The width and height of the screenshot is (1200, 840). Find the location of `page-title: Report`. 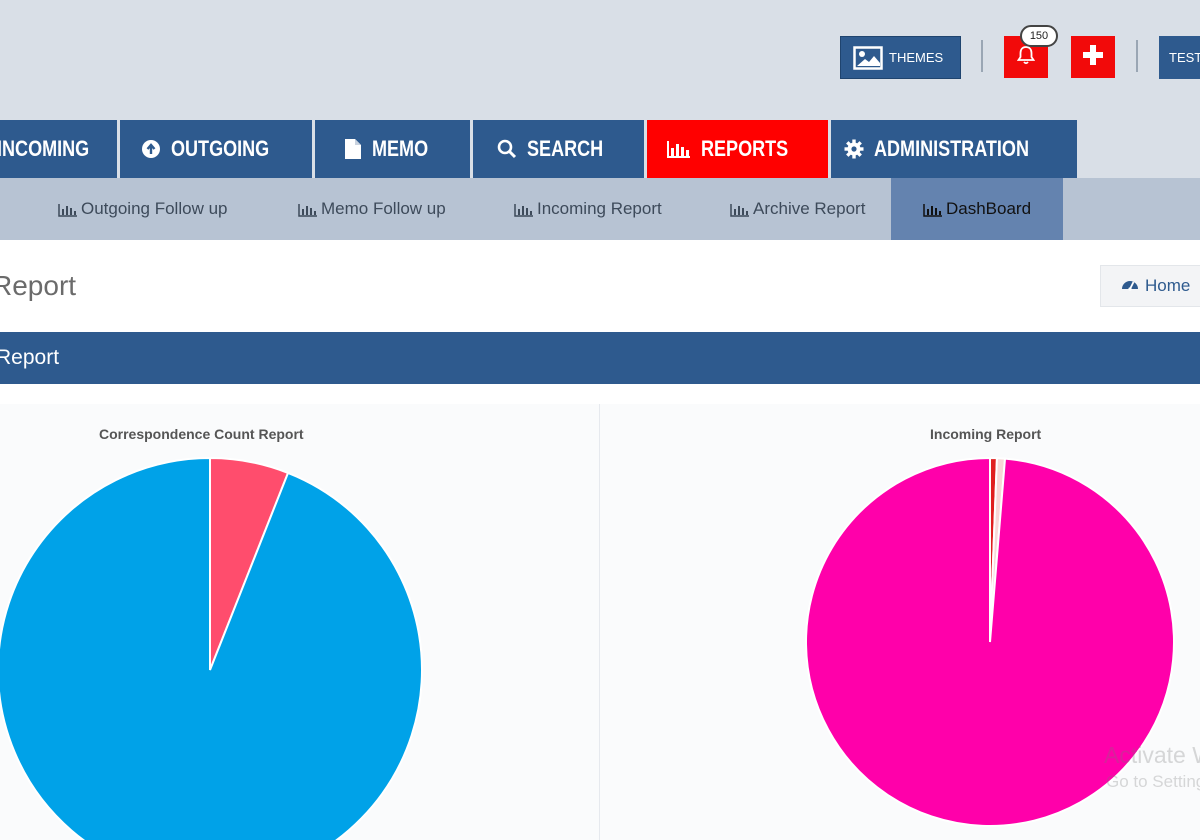

page-title: Report is located at coordinates (38, 285).